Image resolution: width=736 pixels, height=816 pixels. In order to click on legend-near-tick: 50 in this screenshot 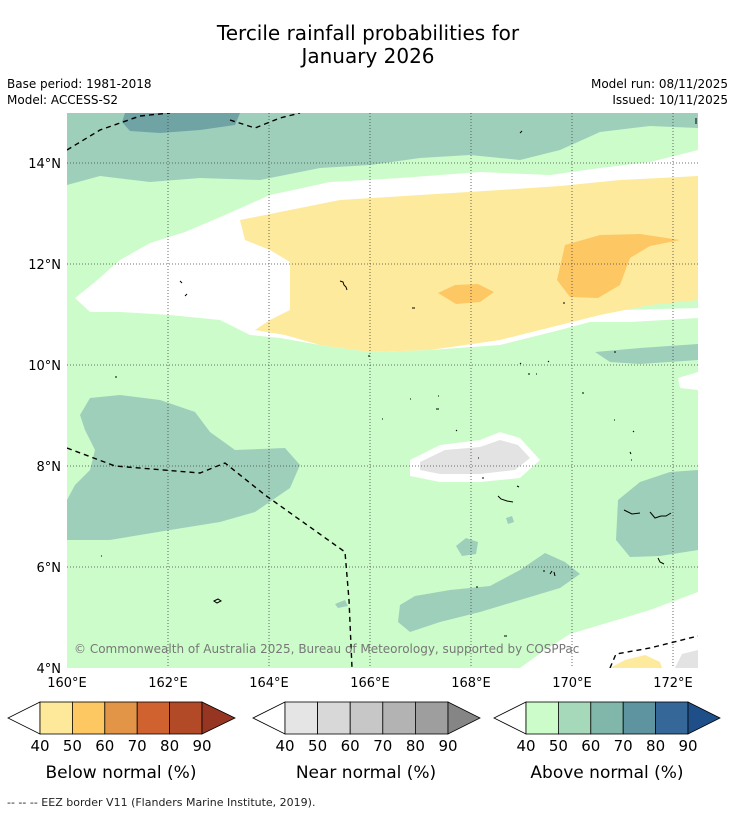, I will do `click(317, 746)`.